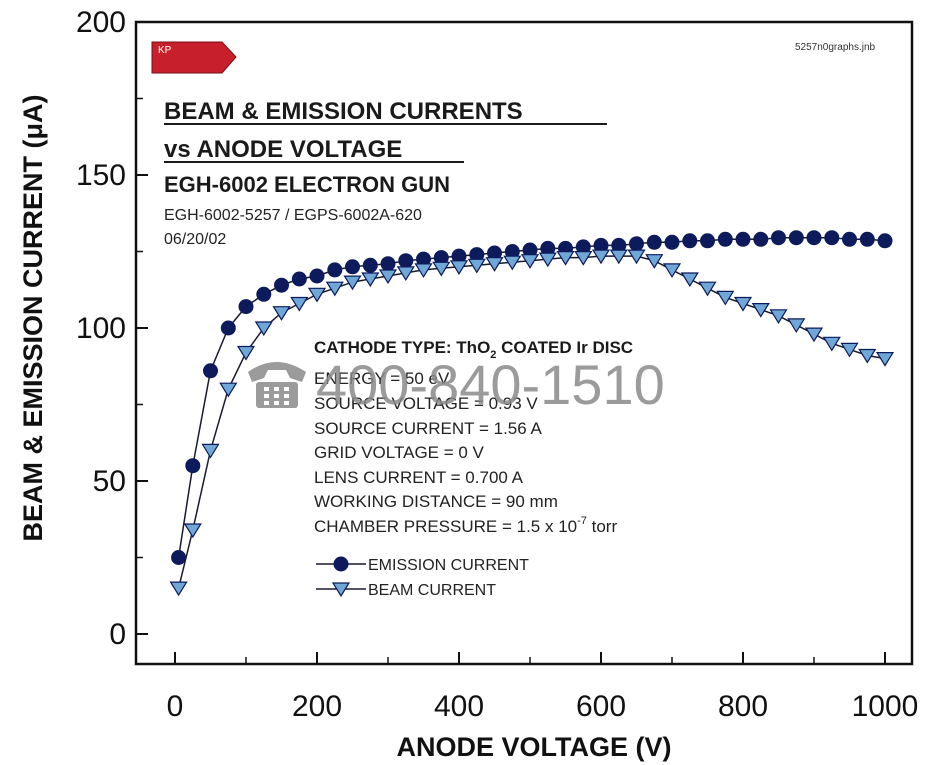  Describe the element at coordinates (465, 525) in the screenshot. I see `chamber-pressure-param: CHAMBER PRESSURE = 1.5 x 10-7 torr` at that location.